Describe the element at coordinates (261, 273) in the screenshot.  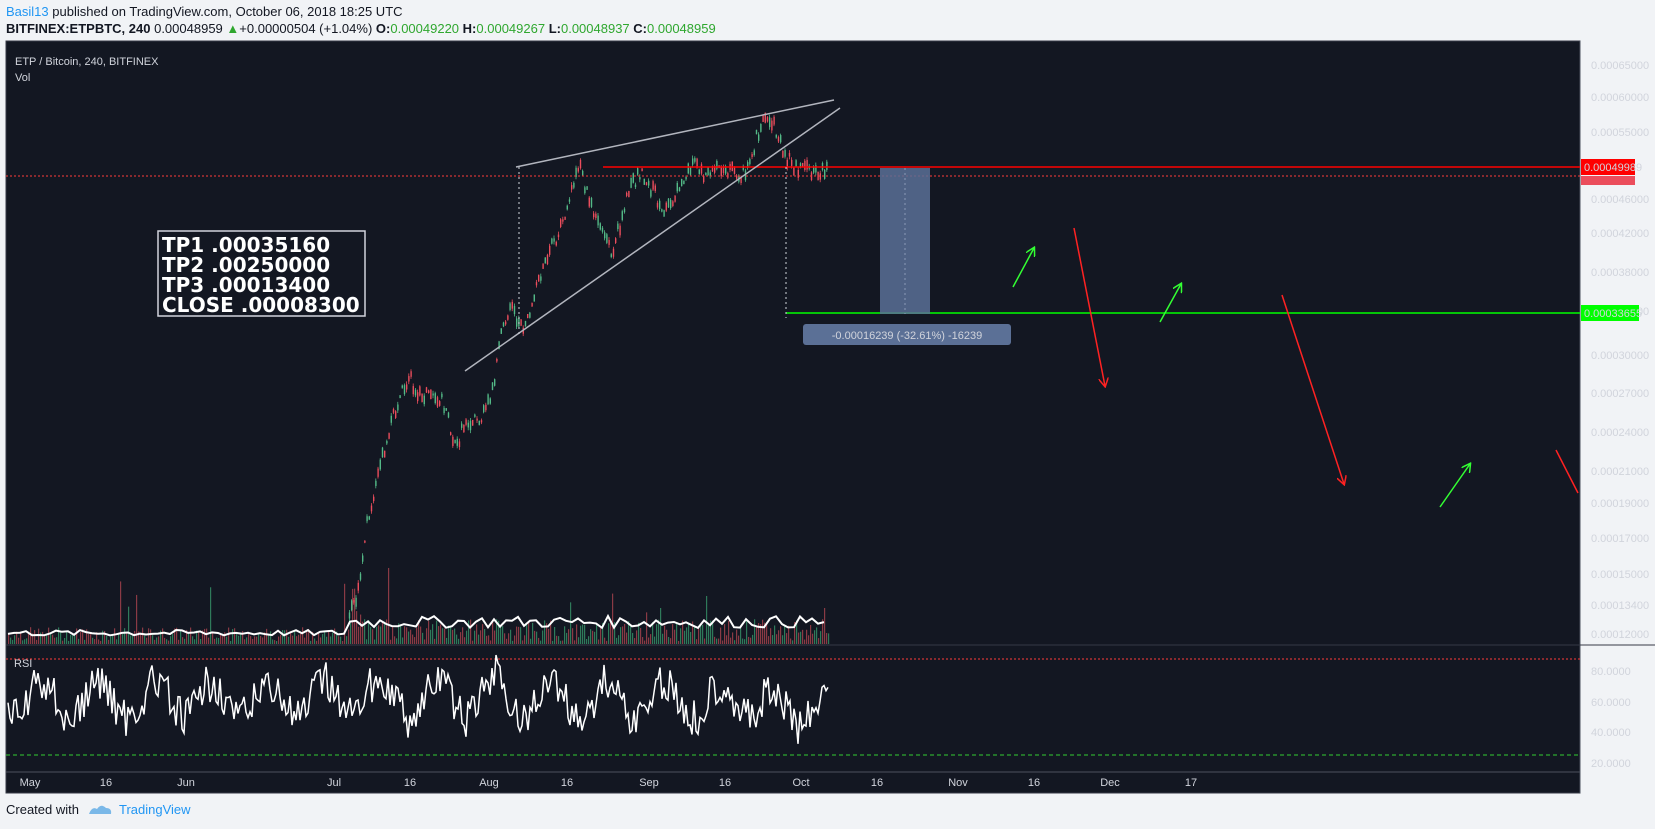
I see `tp-box` at that location.